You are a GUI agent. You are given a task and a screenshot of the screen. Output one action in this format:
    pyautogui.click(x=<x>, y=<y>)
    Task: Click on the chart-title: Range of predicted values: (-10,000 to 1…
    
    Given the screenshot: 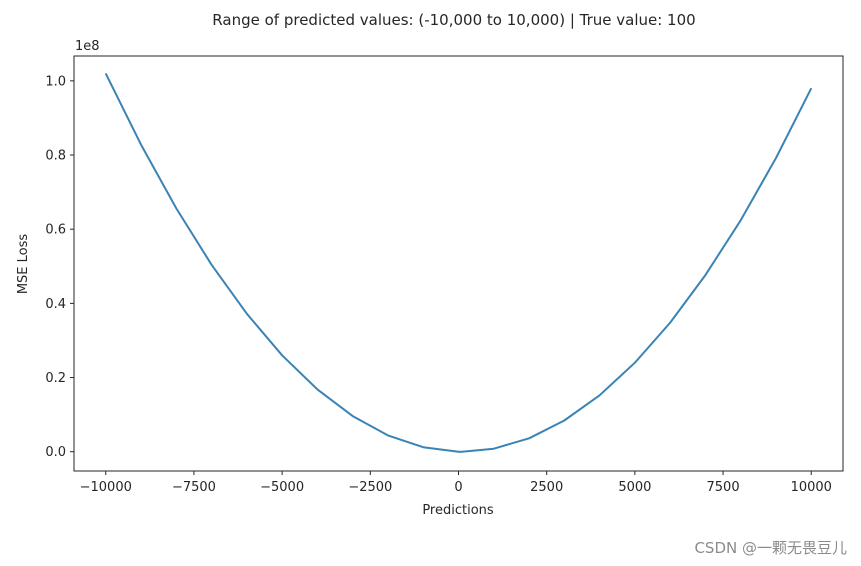 What is the action you would take?
    pyautogui.click(x=453, y=20)
    